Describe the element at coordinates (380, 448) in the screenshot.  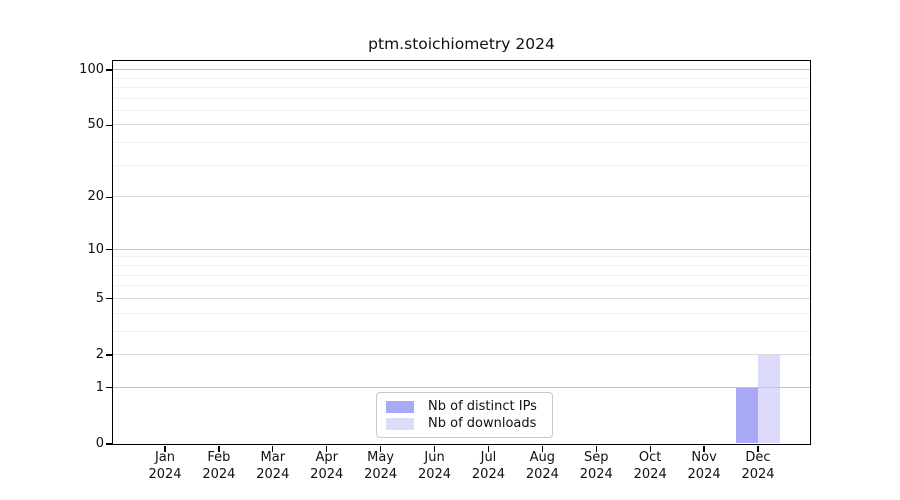
I see `x-tick-mark-may` at that location.